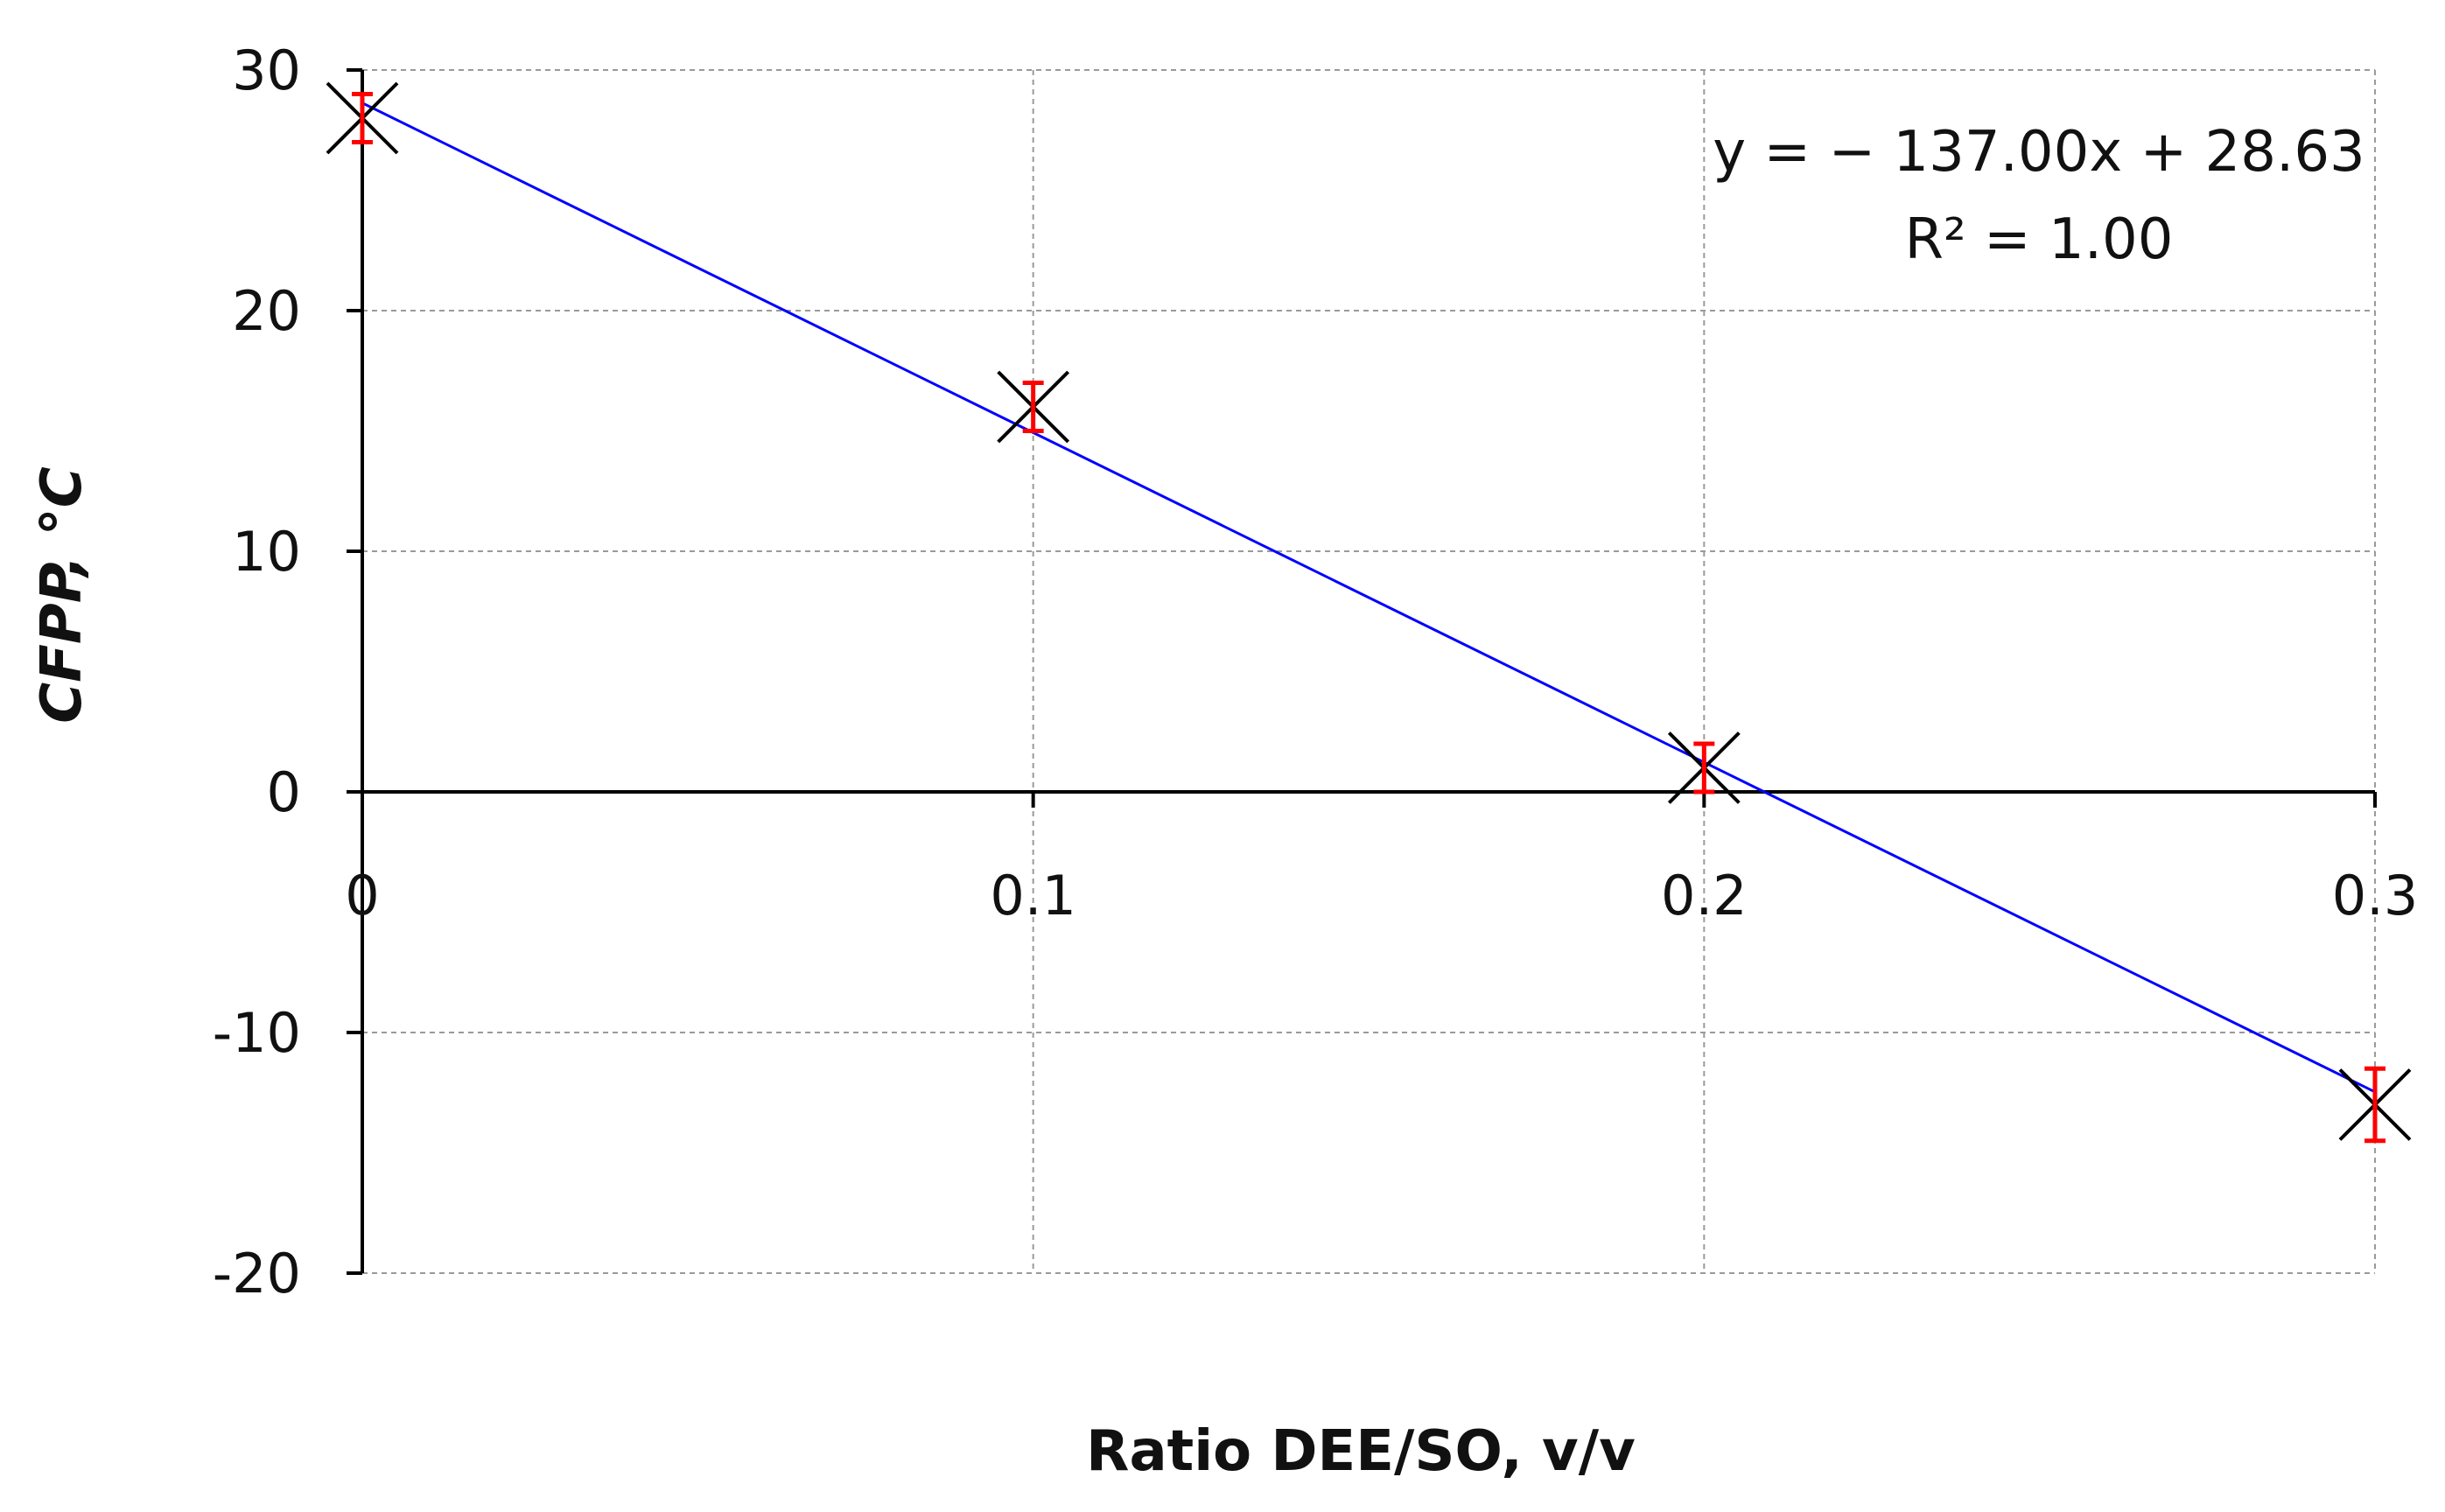 The height and width of the screenshot is (1512, 2445). What do you see at coordinates (1704, 896) in the screenshot?
I see `x-tick-label-2: 0.2` at bounding box center [1704, 896].